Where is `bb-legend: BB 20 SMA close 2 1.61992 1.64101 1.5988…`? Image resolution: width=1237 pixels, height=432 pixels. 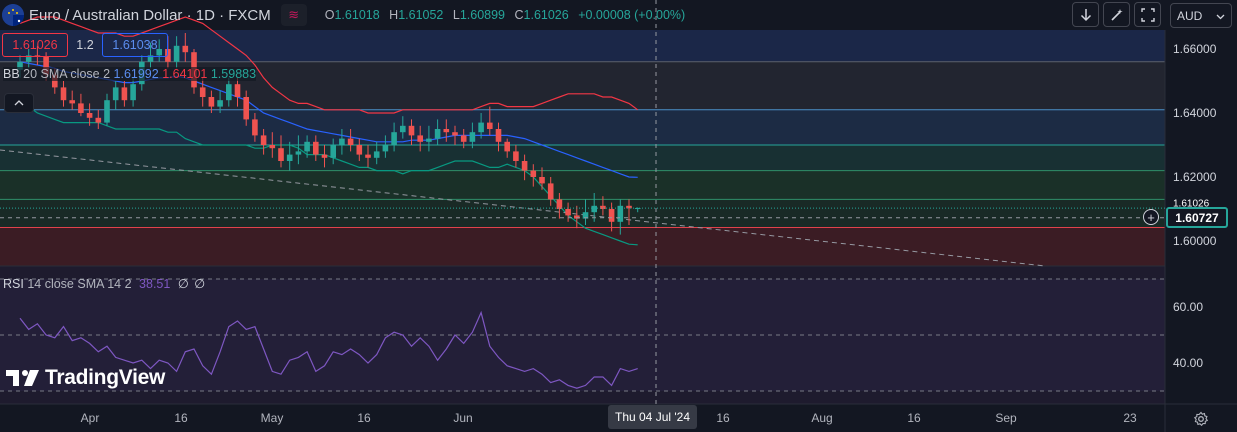 bb-legend: BB 20 SMA close 2 1.61992 1.64101 1.5988… is located at coordinates (130, 74).